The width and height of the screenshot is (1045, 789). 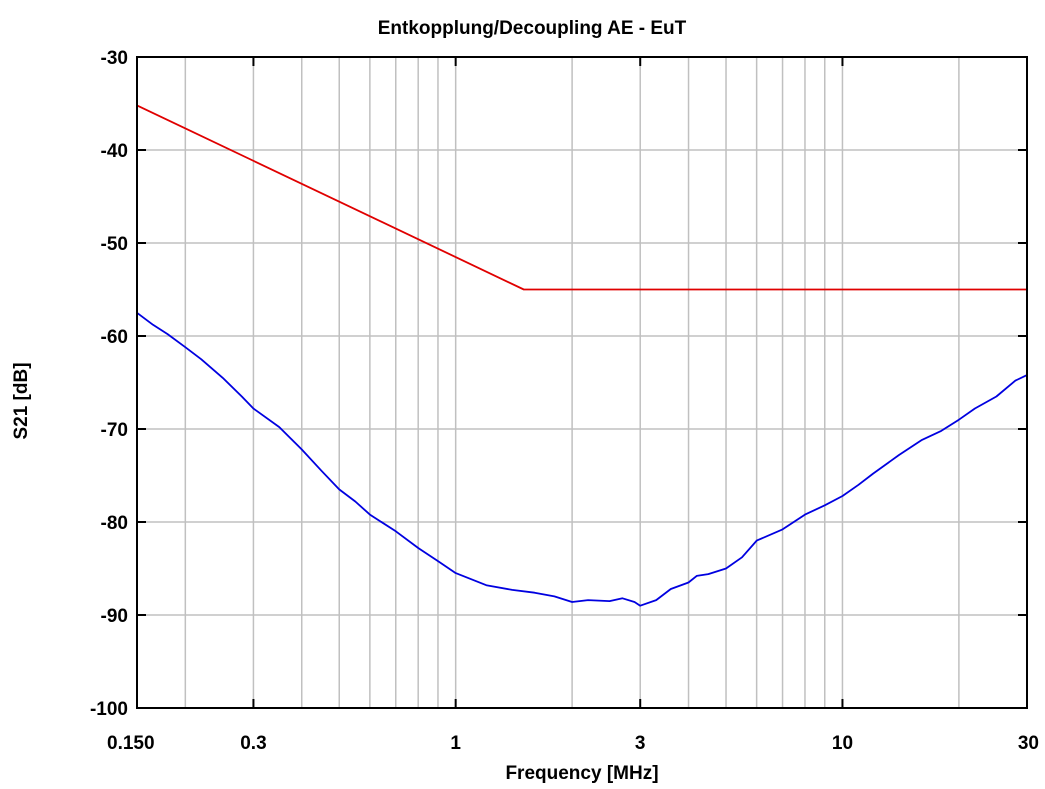 I want to click on y-tick-label: -30, so click(x=114, y=58).